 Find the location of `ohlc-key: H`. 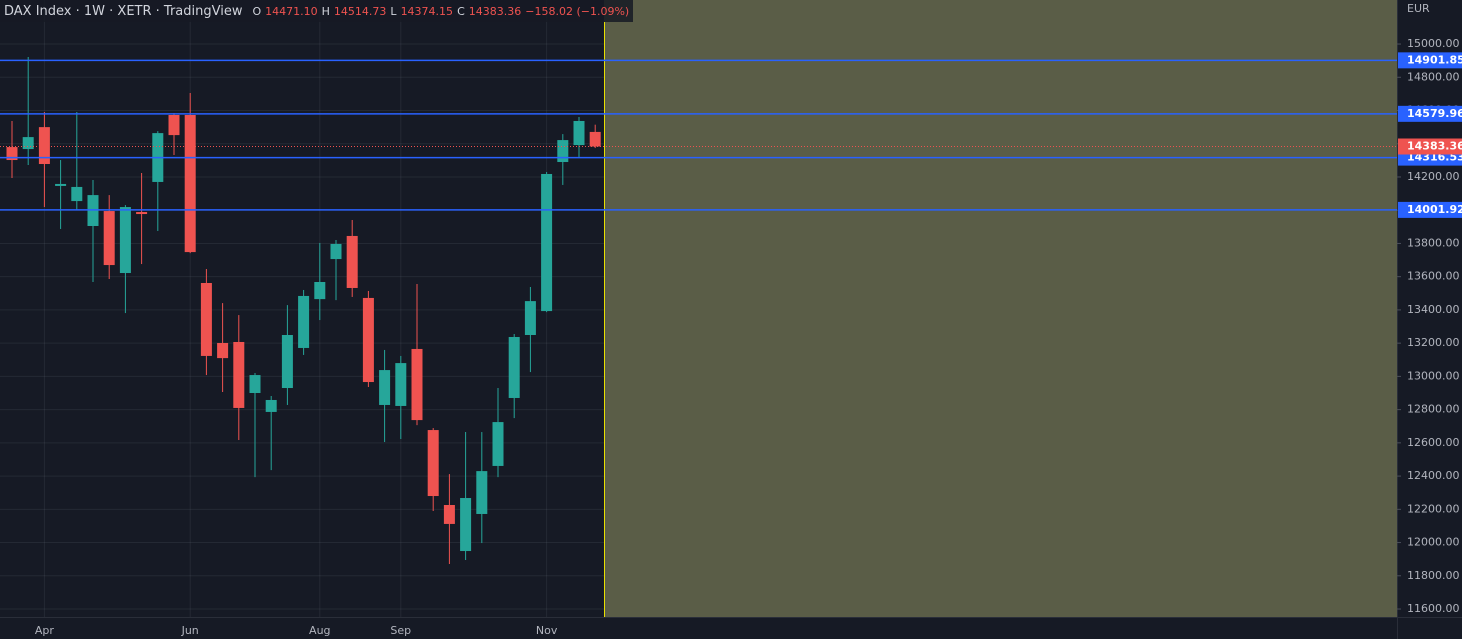

ohlc-key: H is located at coordinates (325, 11).